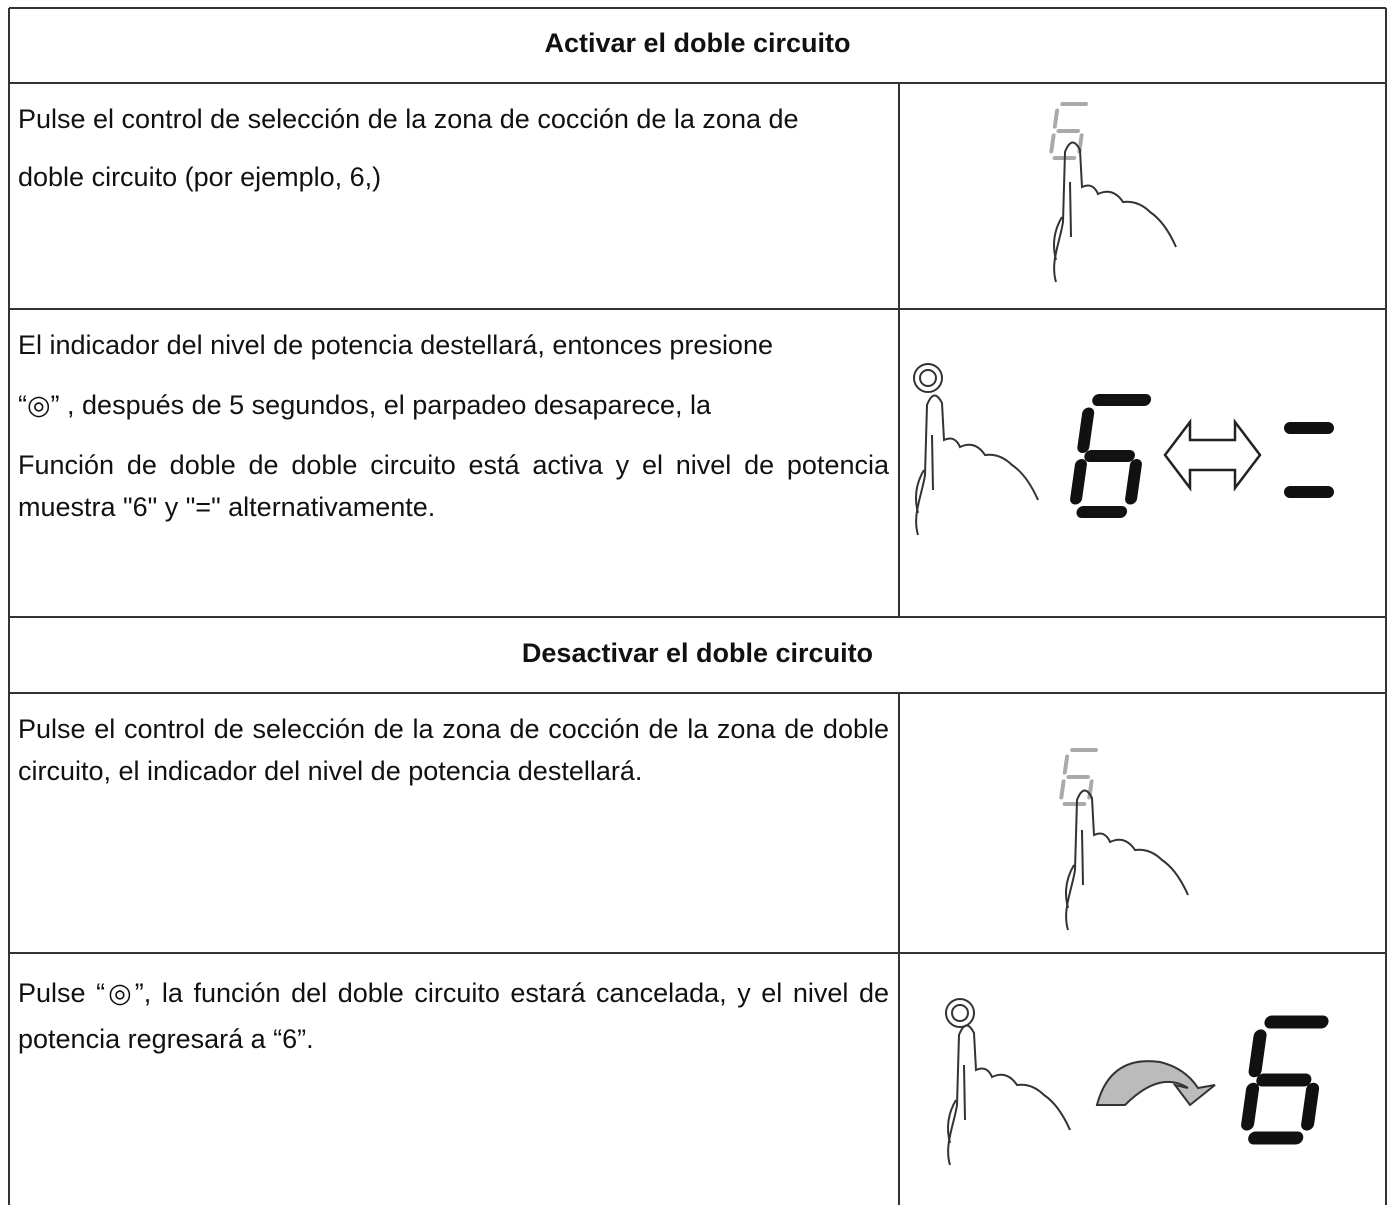 Image resolution: width=1388 pixels, height=1205 pixels. I want to click on curved-arrow, so click(1155, 1083).